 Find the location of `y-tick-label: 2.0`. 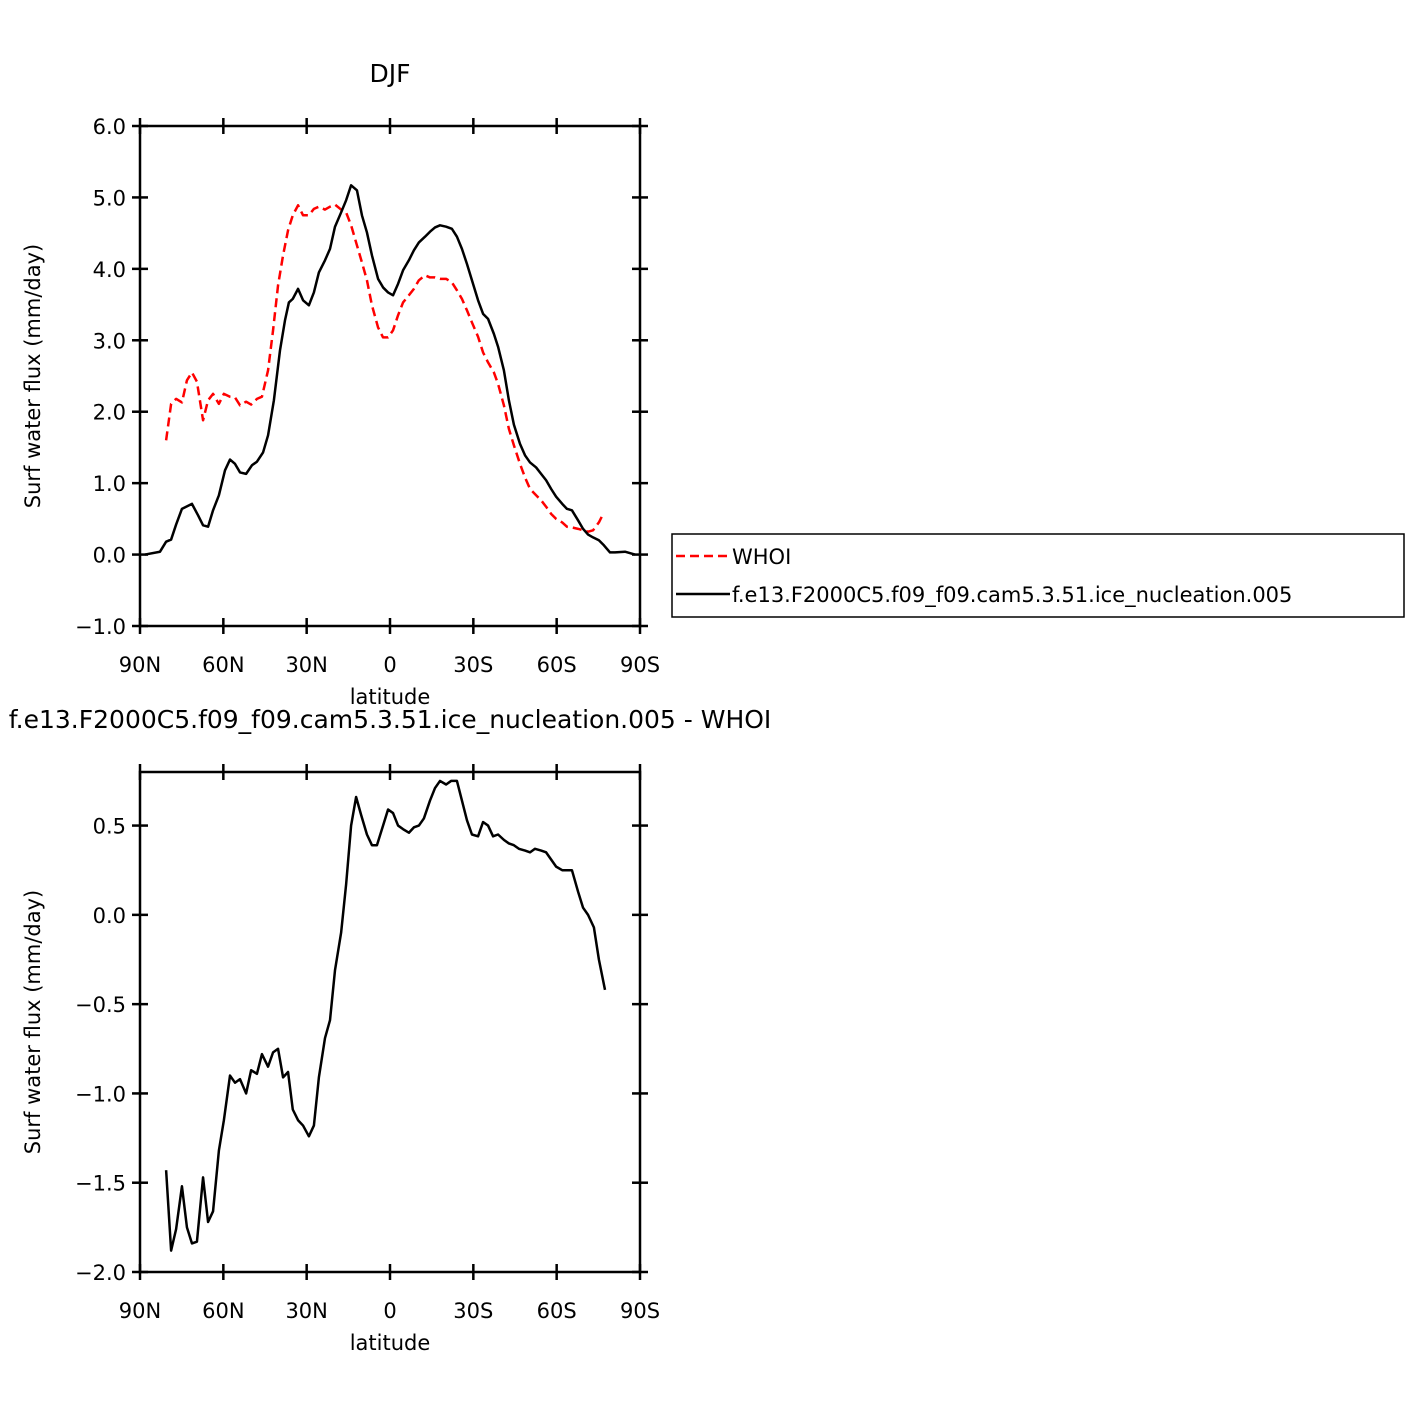

y-tick-label: 2.0 is located at coordinates (109, 413).